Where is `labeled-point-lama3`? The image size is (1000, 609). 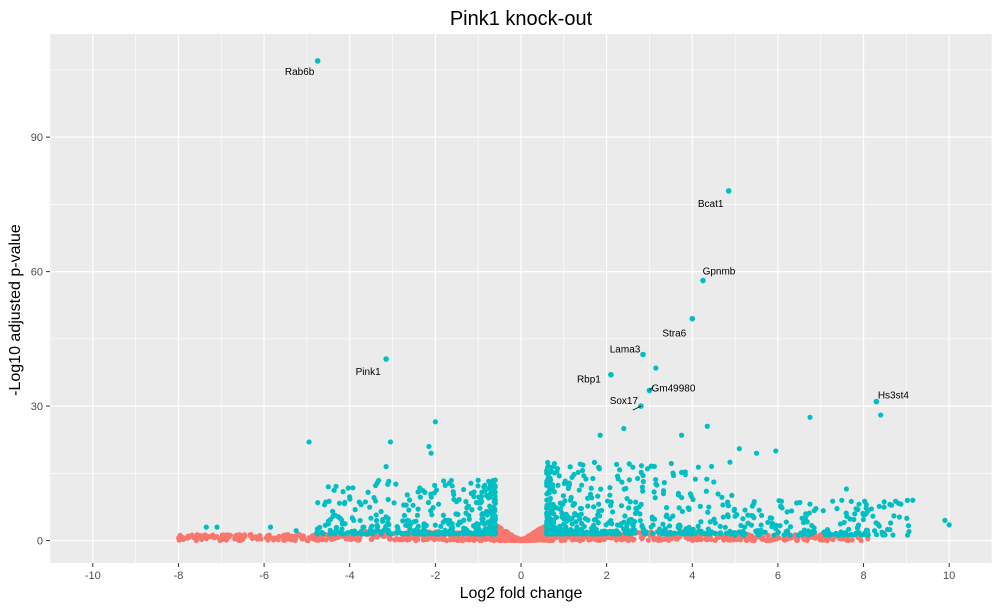
labeled-point-lama3 is located at coordinates (643, 354).